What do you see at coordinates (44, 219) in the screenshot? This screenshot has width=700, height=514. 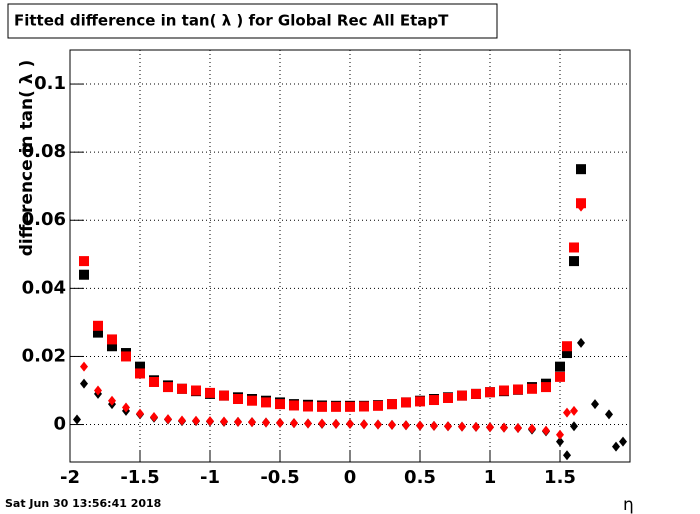 I see `y-tick-label: 0.06` at bounding box center [44, 219].